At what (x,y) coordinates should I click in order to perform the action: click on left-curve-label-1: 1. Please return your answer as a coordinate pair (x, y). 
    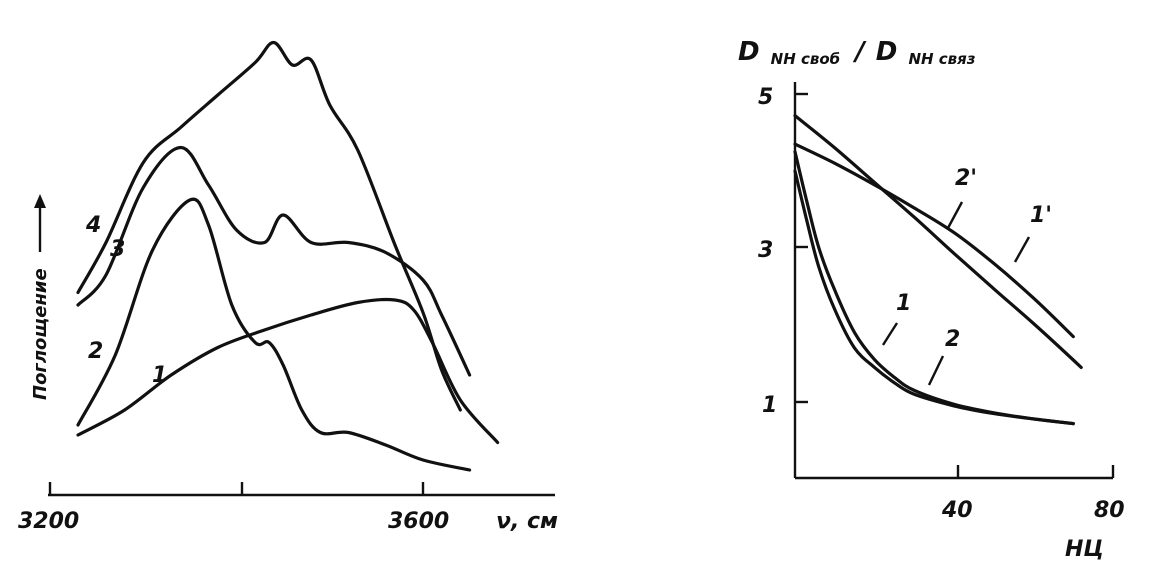
    Looking at the image, I should click on (159, 375).